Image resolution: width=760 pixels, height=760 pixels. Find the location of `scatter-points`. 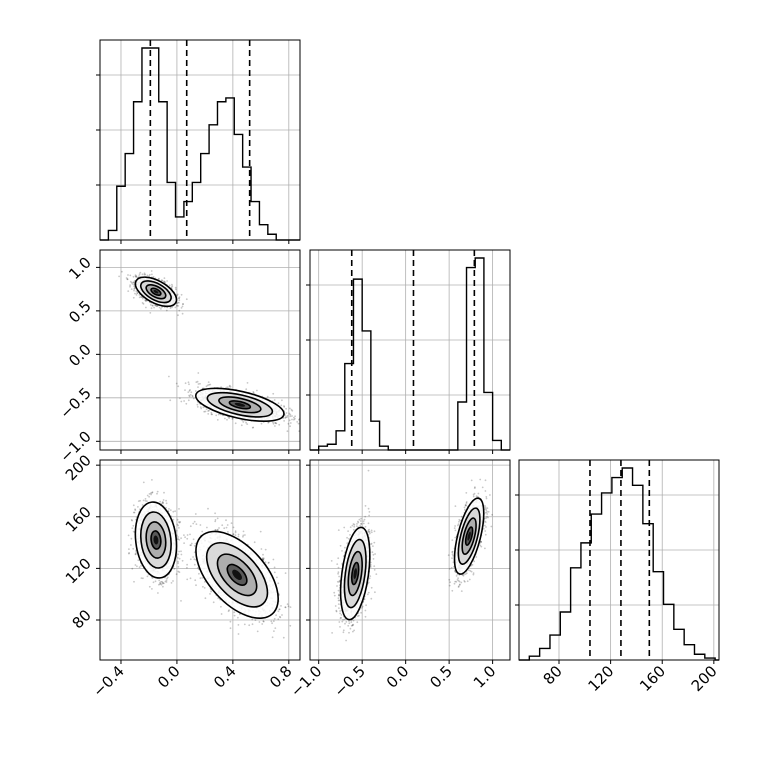

scatter-points is located at coordinates (209, 559).